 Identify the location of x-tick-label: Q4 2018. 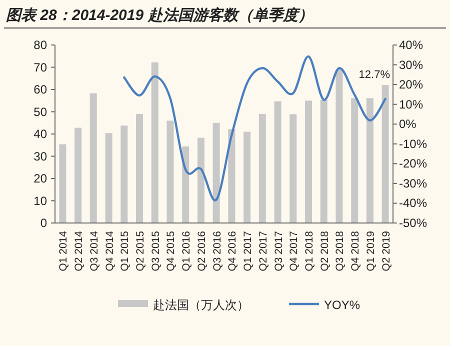
(356, 251).